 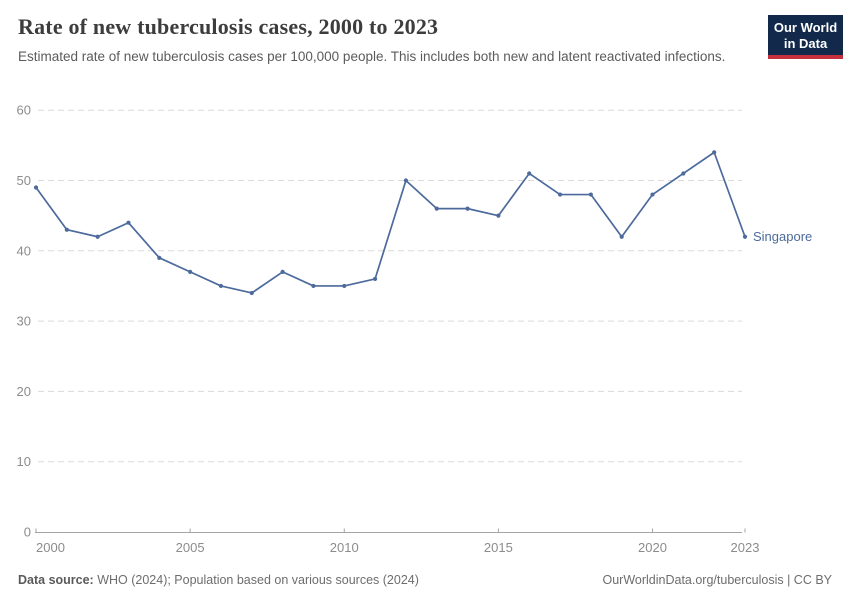 What do you see at coordinates (24, 110) in the screenshot?
I see `y-tick-label: 60` at bounding box center [24, 110].